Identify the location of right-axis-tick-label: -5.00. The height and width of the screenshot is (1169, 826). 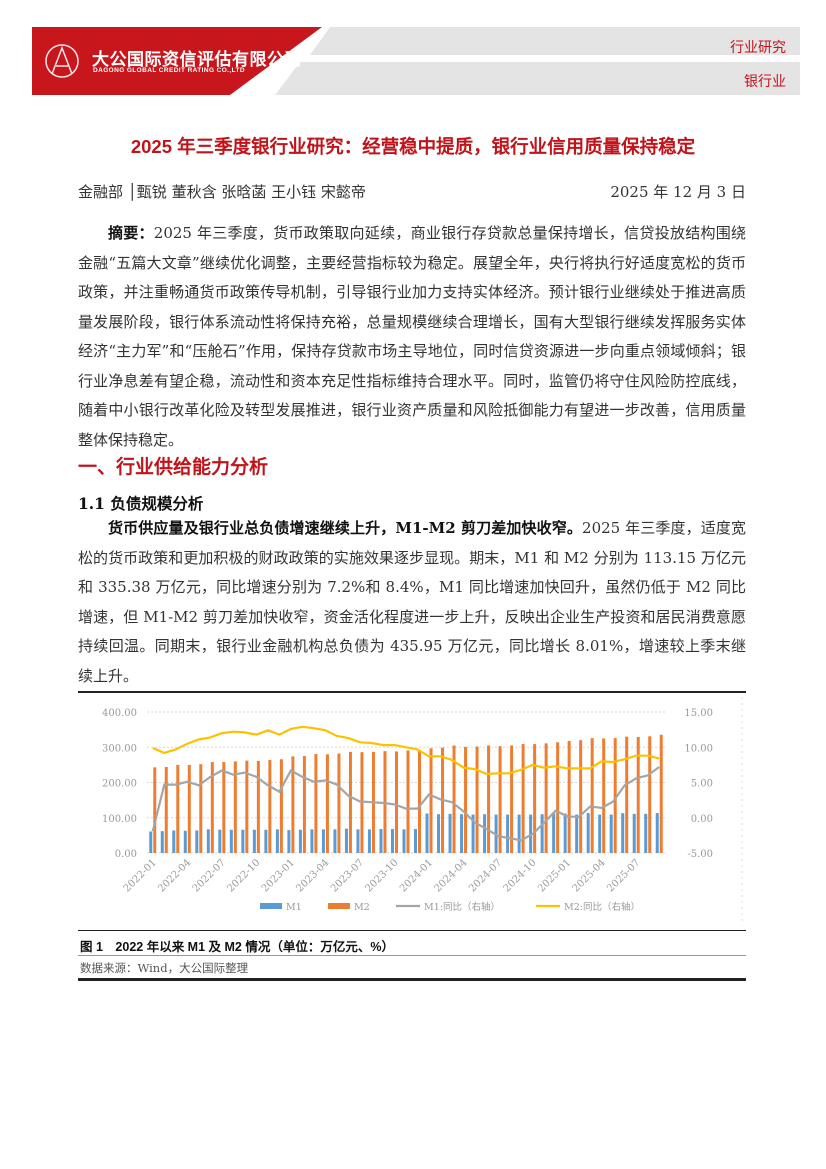
(700, 854).